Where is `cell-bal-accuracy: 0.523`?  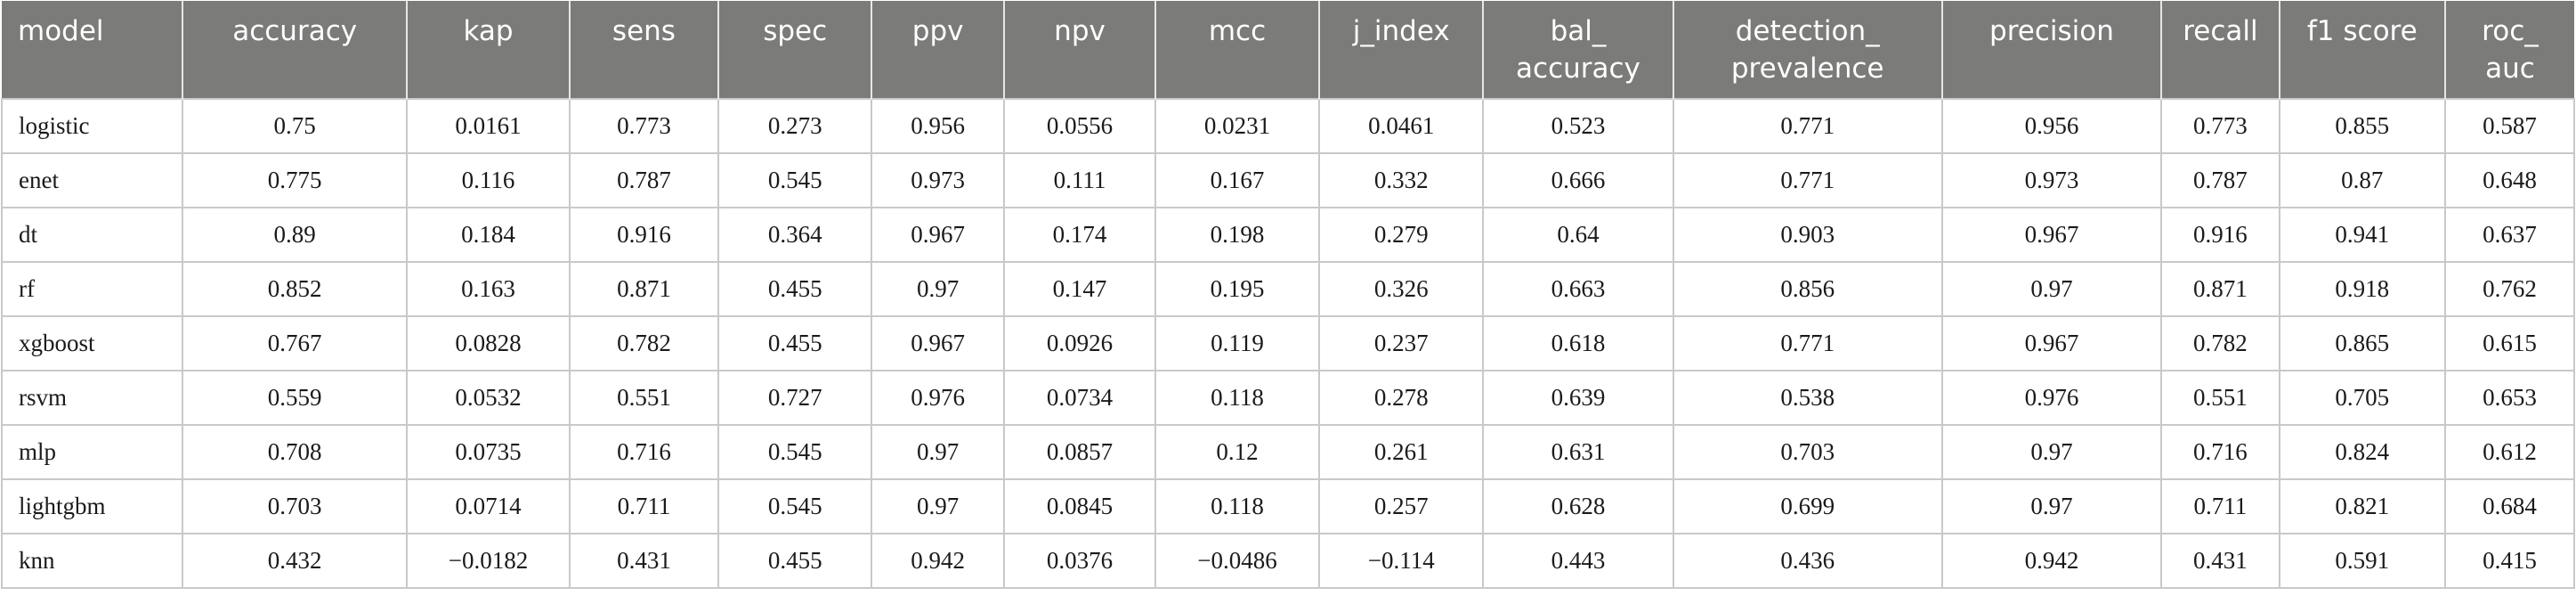 cell-bal-accuracy: 0.523 is located at coordinates (1578, 126).